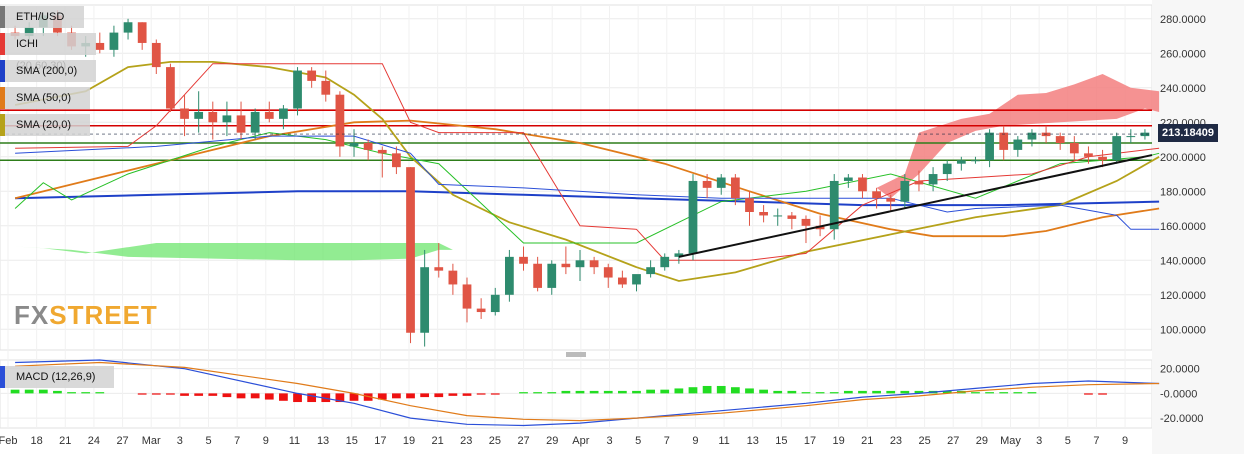  What do you see at coordinates (723, 441) in the screenshot?
I see `x-tick-label: 11` at bounding box center [723, 441].